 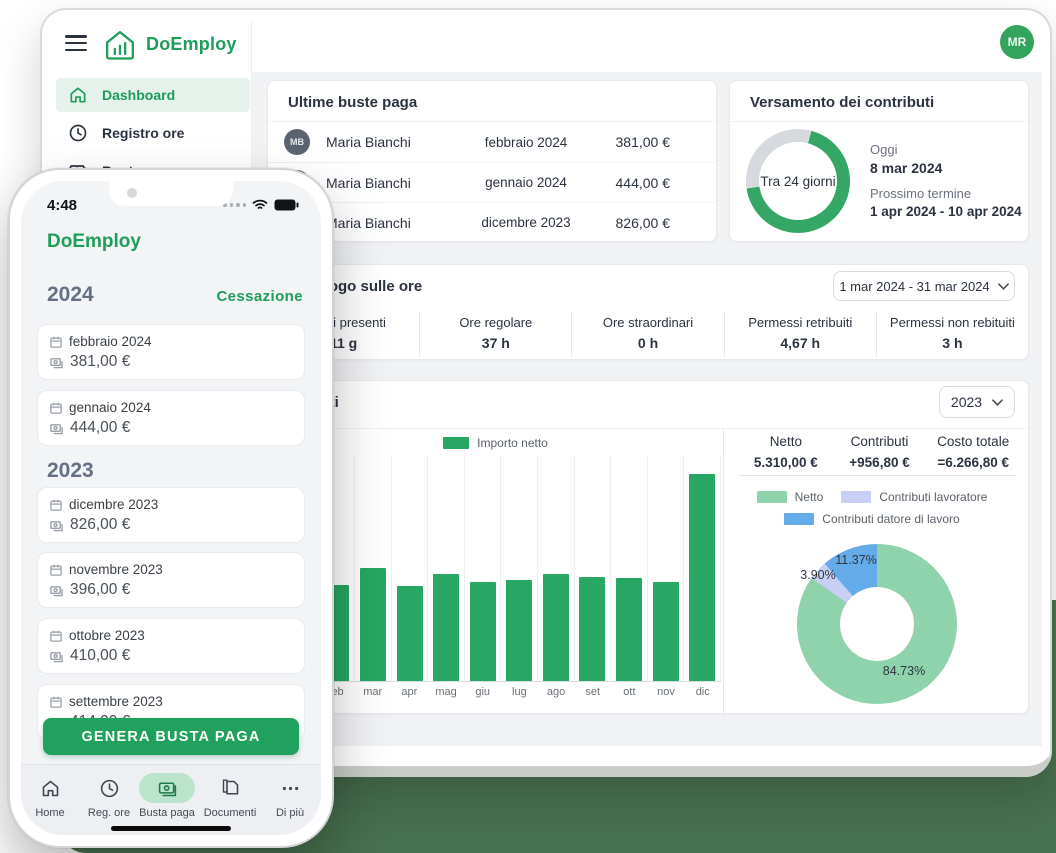 What do you see at coordinates (856, 560) in the screenshot?
I see `pie-label-datore: 11.37%` at bounding box center [856, 560].